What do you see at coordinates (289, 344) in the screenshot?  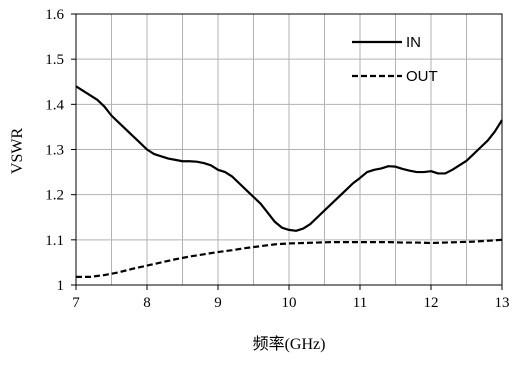 I see `x-axis-title: 频率(GHz)` at bounding box center [289, 344].